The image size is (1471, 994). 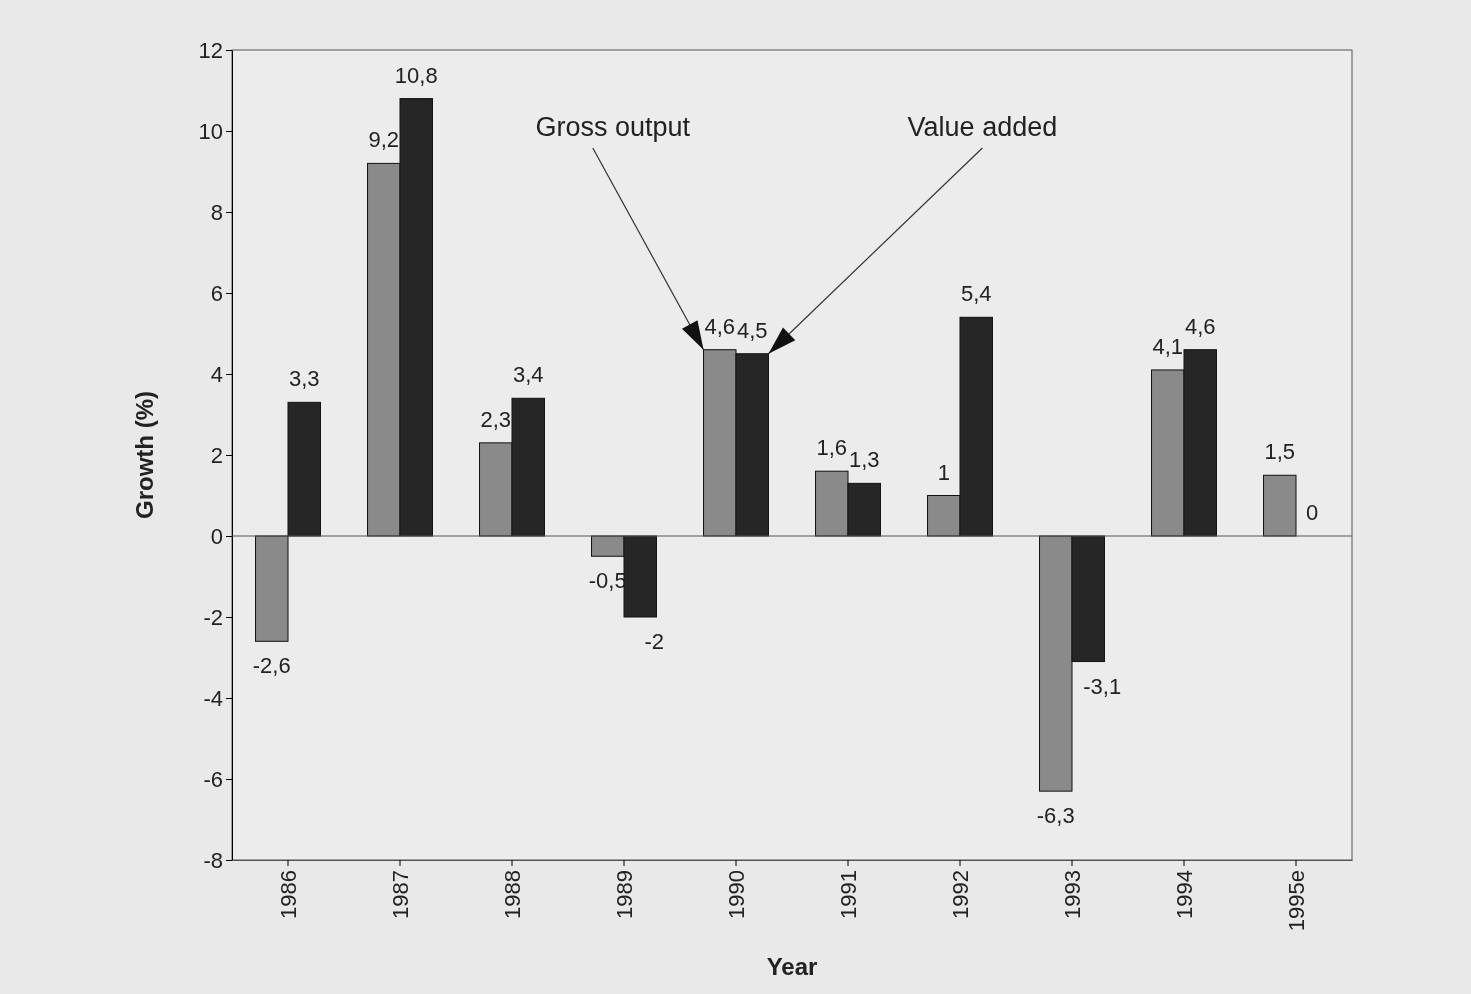 What do you see at coordinates (976, 294) in the screenshot?
I see `data-label: 5,4` at bounding box center [976, 294].